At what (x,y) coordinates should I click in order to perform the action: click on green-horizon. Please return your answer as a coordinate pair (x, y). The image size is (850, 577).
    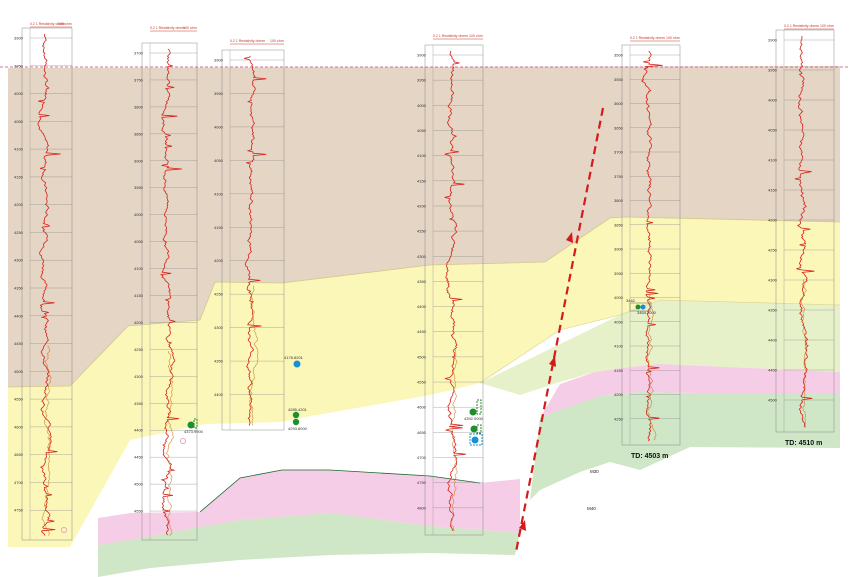
    Looking at the image, I should click on (340, 491).